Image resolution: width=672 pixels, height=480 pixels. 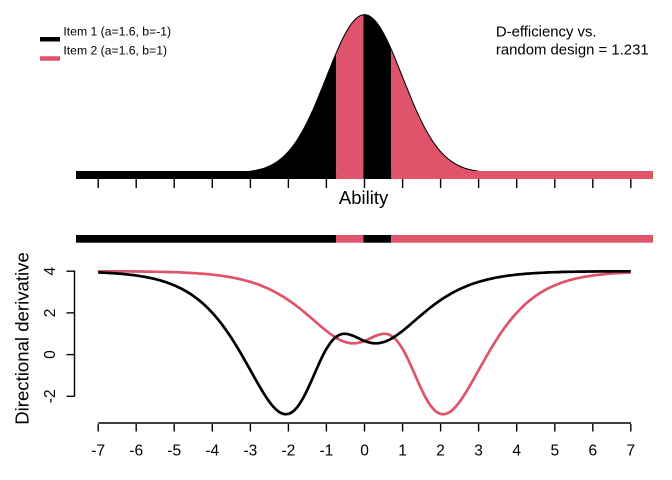 What do you see at coordinates (251, 451) in the screenshot?
I see `svg-text: -3` at bounding box center [251, 451].